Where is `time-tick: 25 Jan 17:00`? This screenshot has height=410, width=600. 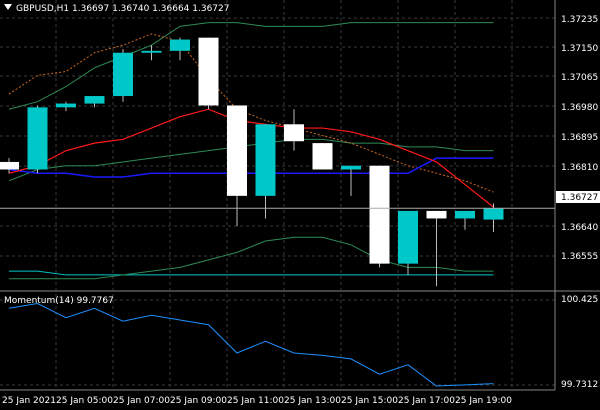 time-tick: 25 Jan 17:00 is located at coordinates (426, 401).